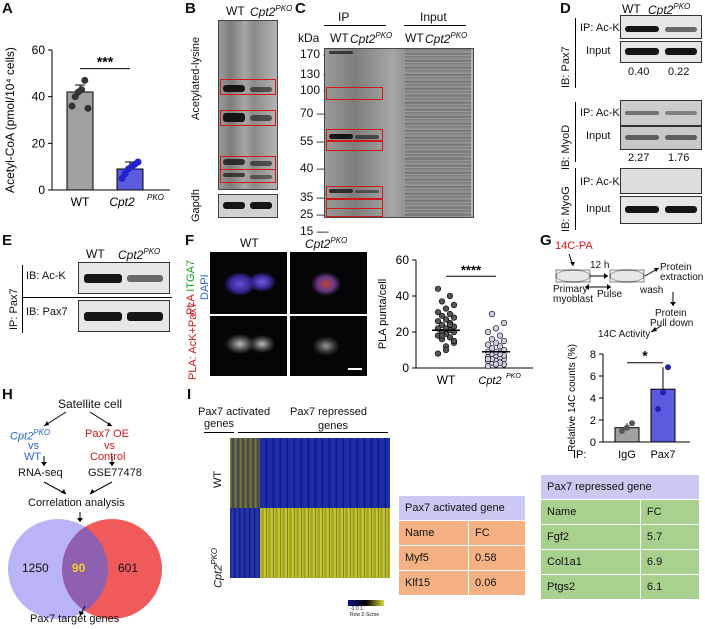 This screenshot has width=705, height=629. What do you see at coordinates (497, 558) in the screenshot?
I see `act-fc: 0.58` at bounding box center [497, 558].